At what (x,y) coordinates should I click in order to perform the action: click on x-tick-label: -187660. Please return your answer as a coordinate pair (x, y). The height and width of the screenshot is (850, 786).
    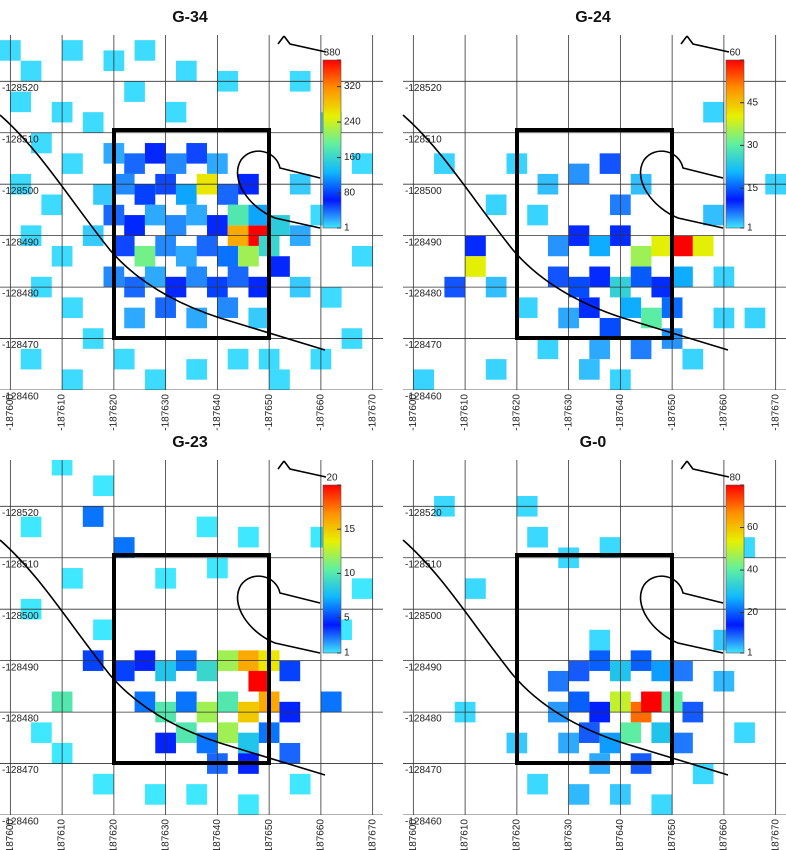
    Looking at the image, I should click on (724, 412).